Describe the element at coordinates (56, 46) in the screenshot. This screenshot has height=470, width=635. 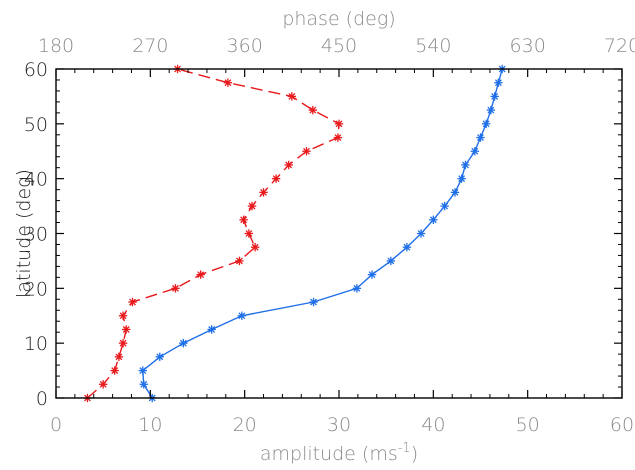
I see `x2-tick-label: 180` at that location.